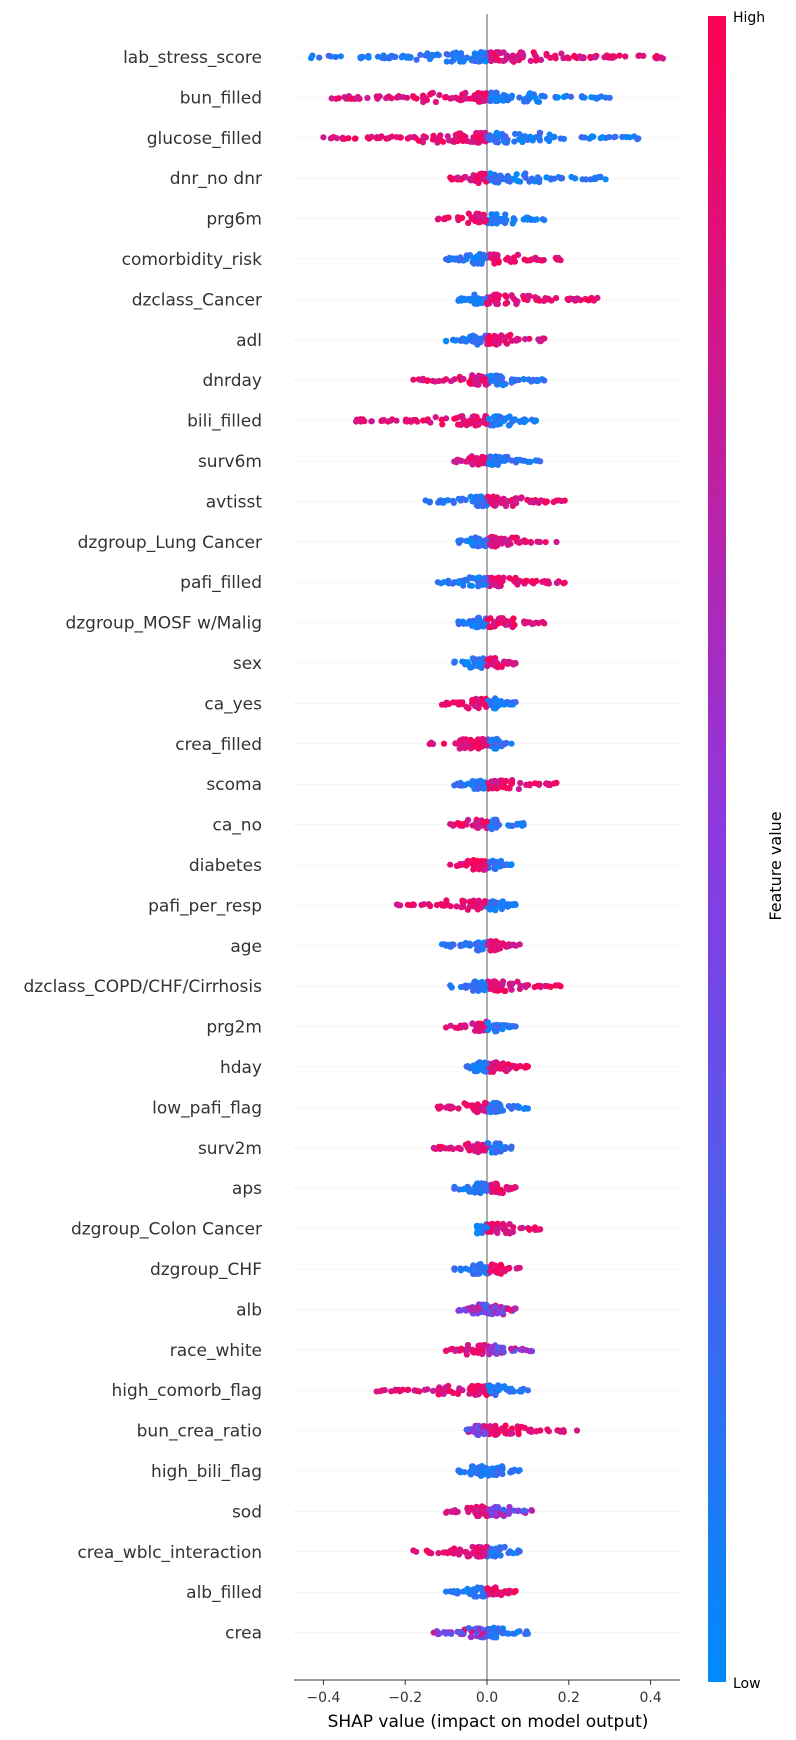  What do you see at coordinates (163, 624) in the screenshot?
I see `feature-label: dzgroup_MOSF w/Malig` at bounding box center [163, 624].